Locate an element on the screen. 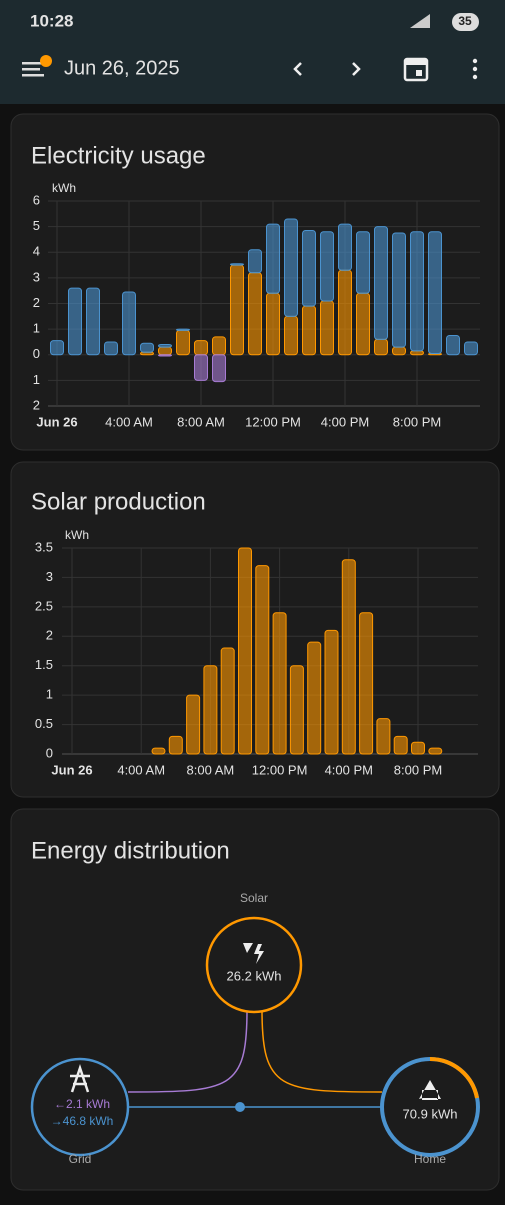 Image resolution: width=505 pixels, height=1205 pixels. y-tick-label: 3 is located at coordinates (49, 576).